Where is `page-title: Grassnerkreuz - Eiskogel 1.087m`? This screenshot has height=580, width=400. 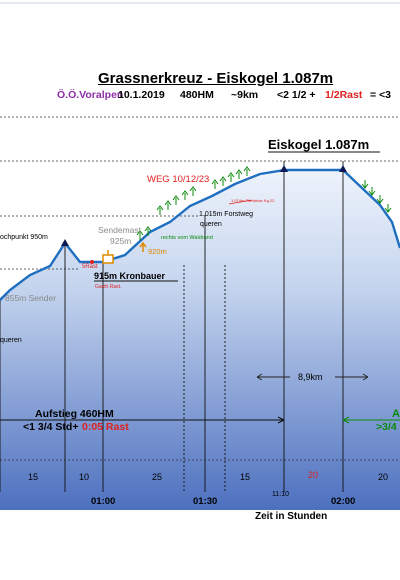
page-title: Grassnerkreuz - Eiskogel 1.087m is located at coordinates (216, 78).